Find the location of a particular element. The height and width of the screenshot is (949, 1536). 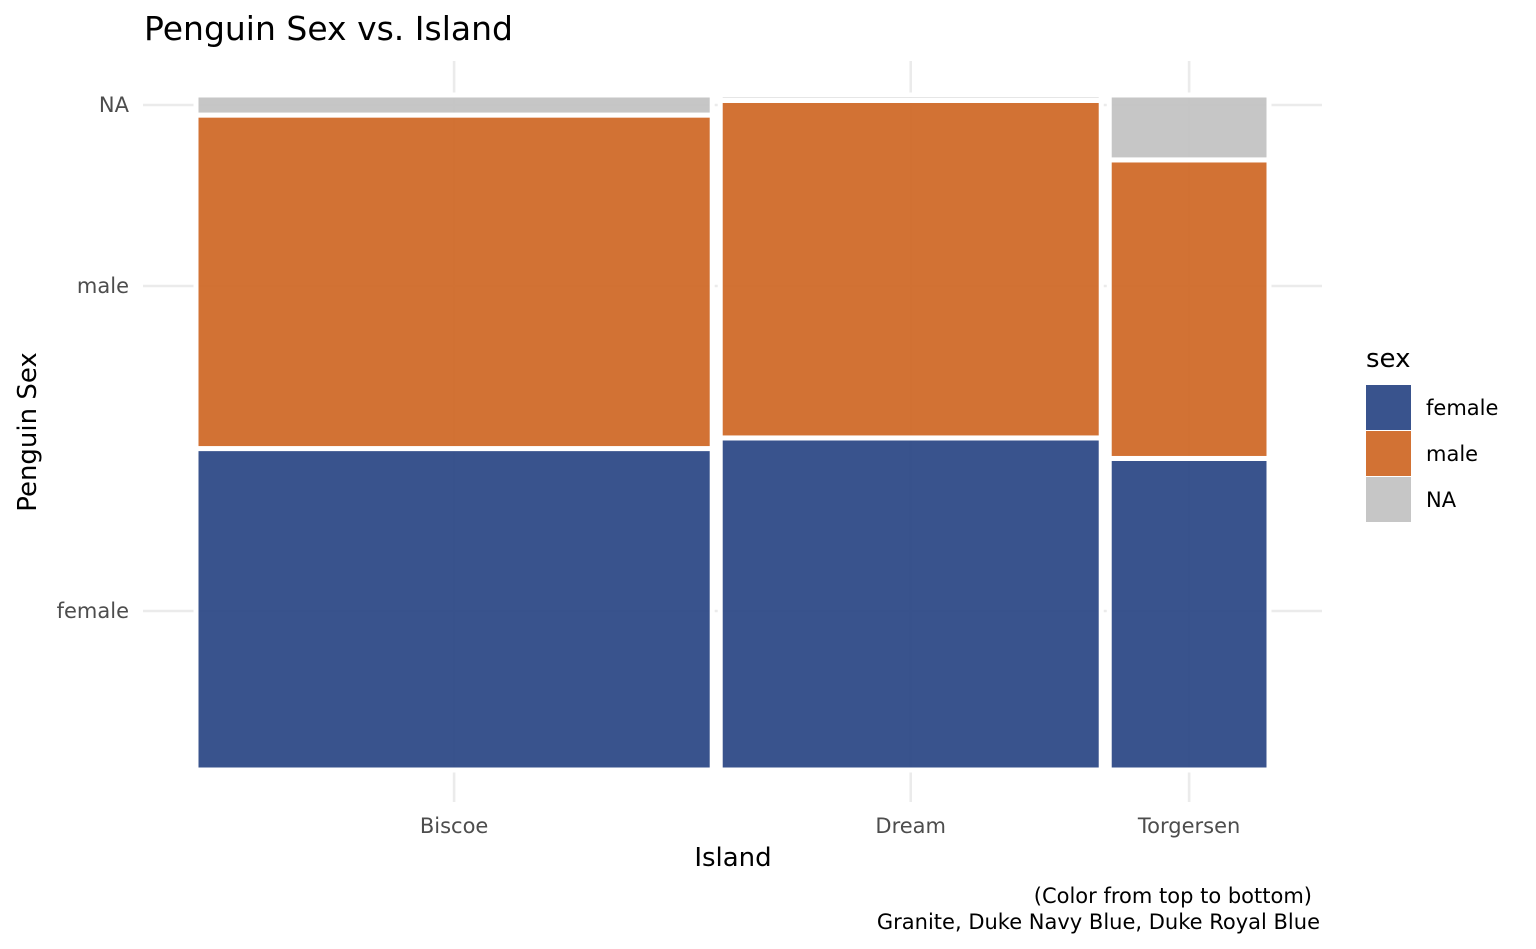

tile-torgersen-na is located at coordinates (1189, 127).